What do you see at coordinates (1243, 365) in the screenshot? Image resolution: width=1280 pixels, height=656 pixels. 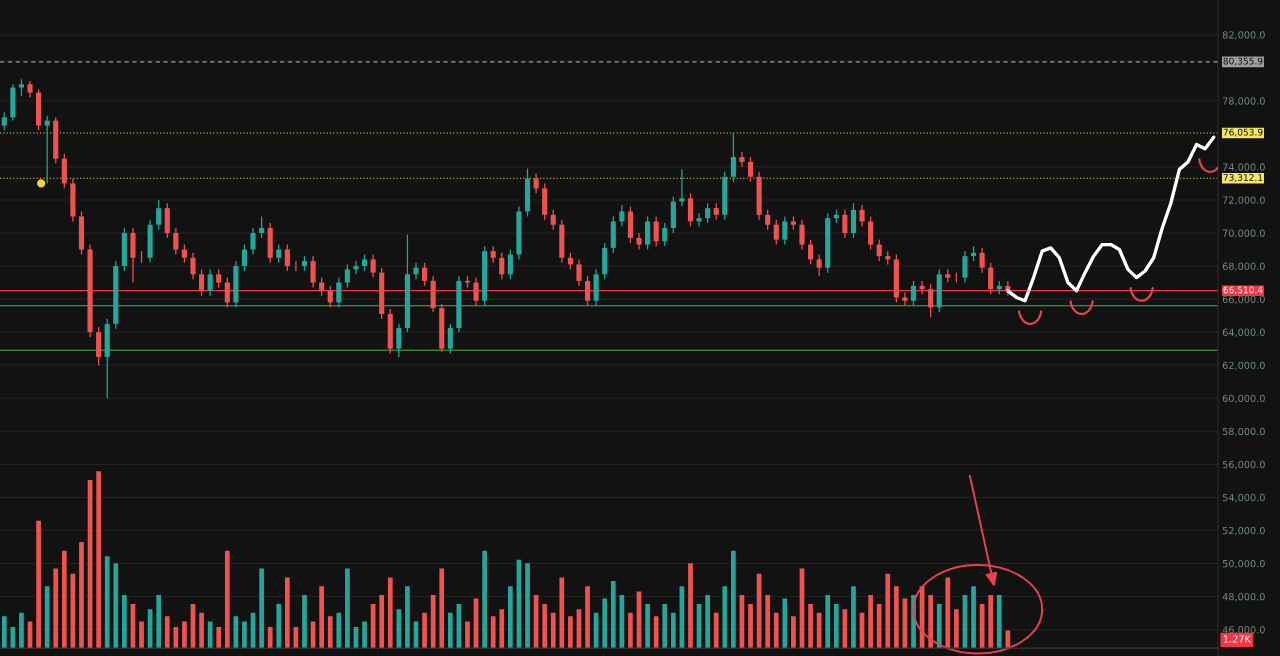 I see `y-tick-label: 62,000.0` at bounding box center [1243, 365].